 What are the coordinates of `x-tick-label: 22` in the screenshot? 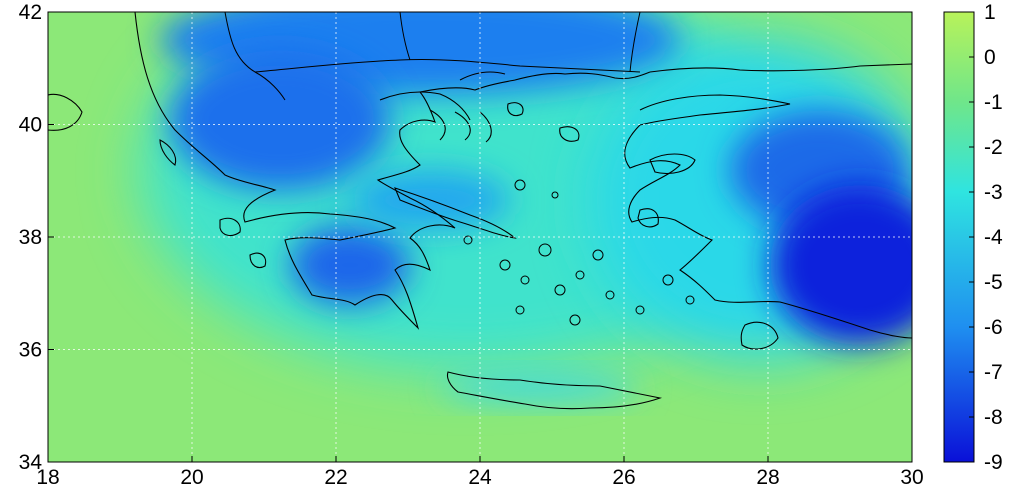 It's located at (335, 477).